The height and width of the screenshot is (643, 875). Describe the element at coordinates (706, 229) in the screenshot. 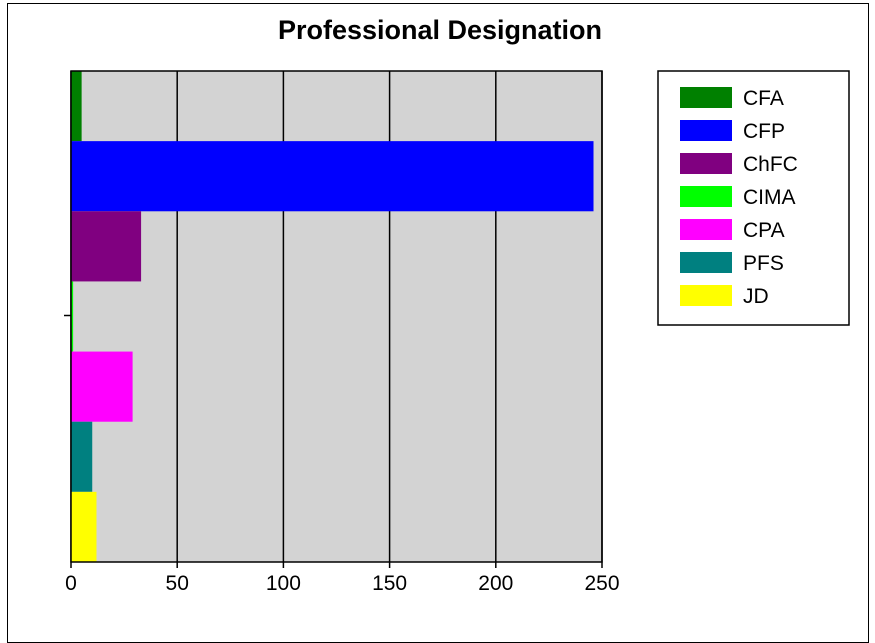

I see `legend-swatch-cpa` at that location.